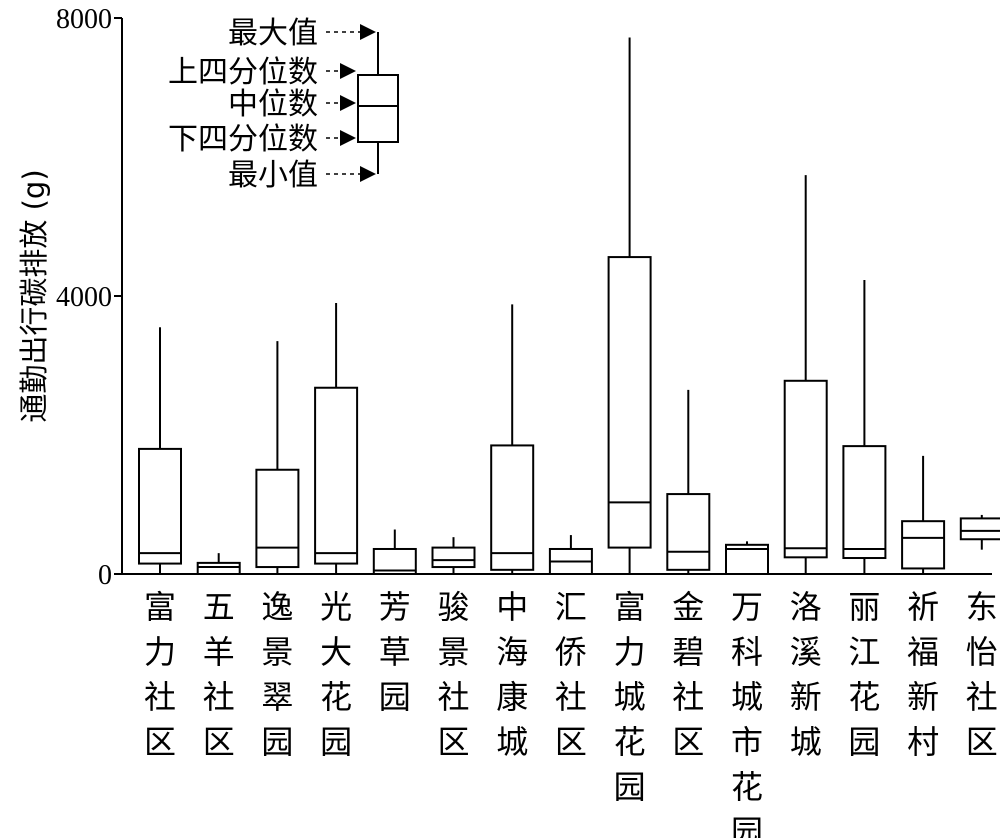 The image size is (1000, 838). What do you see at coordinates (806, 674) in the screenshot?
I see `x-category-label: 洛溪新城` at bounding box center [806, 674].